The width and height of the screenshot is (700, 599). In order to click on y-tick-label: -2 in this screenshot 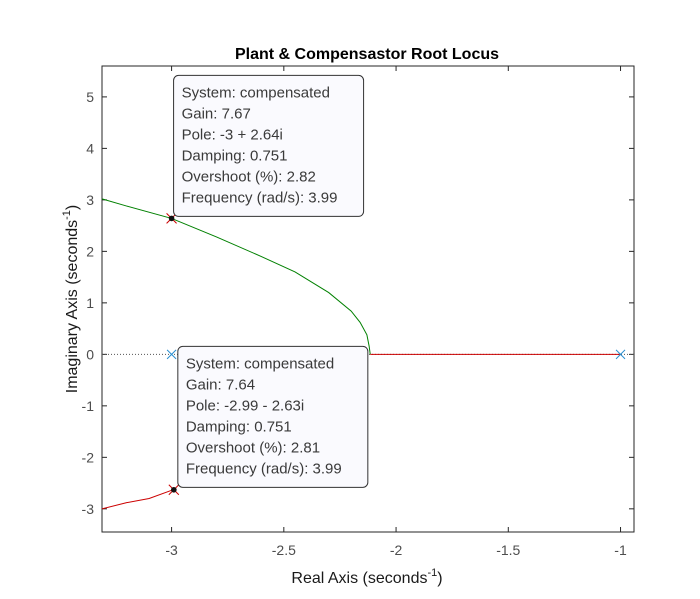, I will do `click(88, 457)`.